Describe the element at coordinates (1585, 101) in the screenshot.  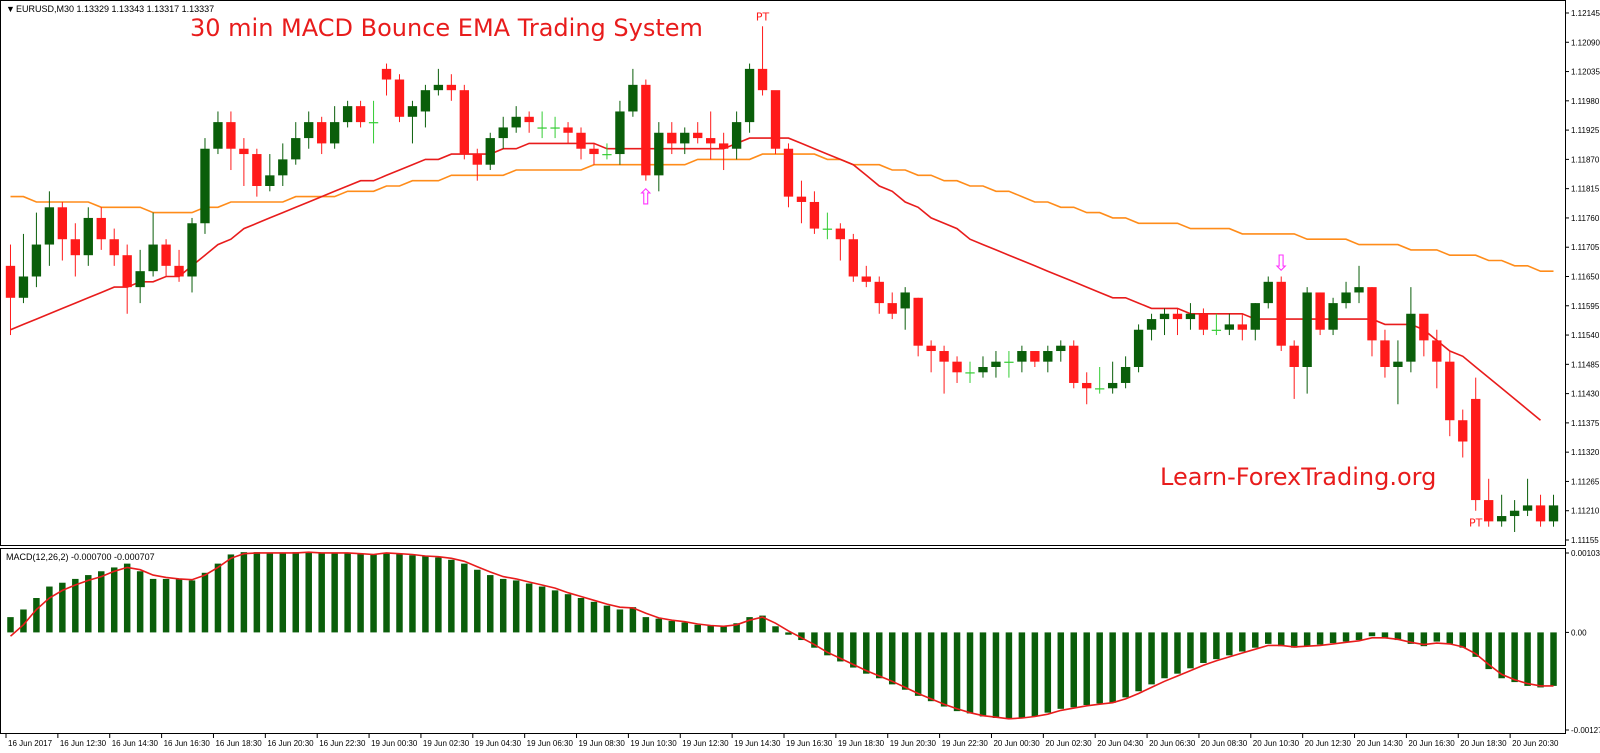
I see `price-tick-label: 1.11980` at that location.